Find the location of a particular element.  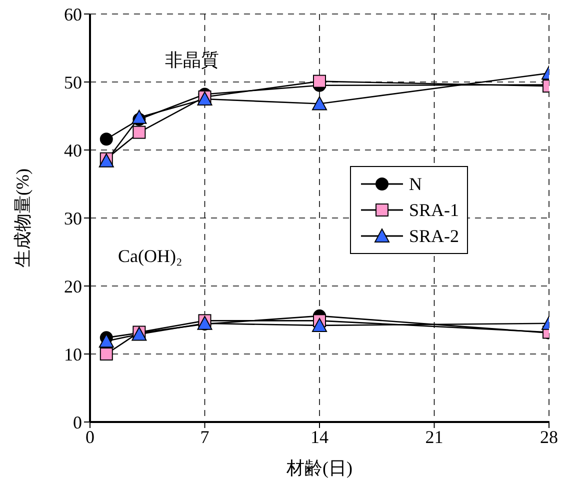

y-tick-label: 50 is located at coordinates (73, 82).